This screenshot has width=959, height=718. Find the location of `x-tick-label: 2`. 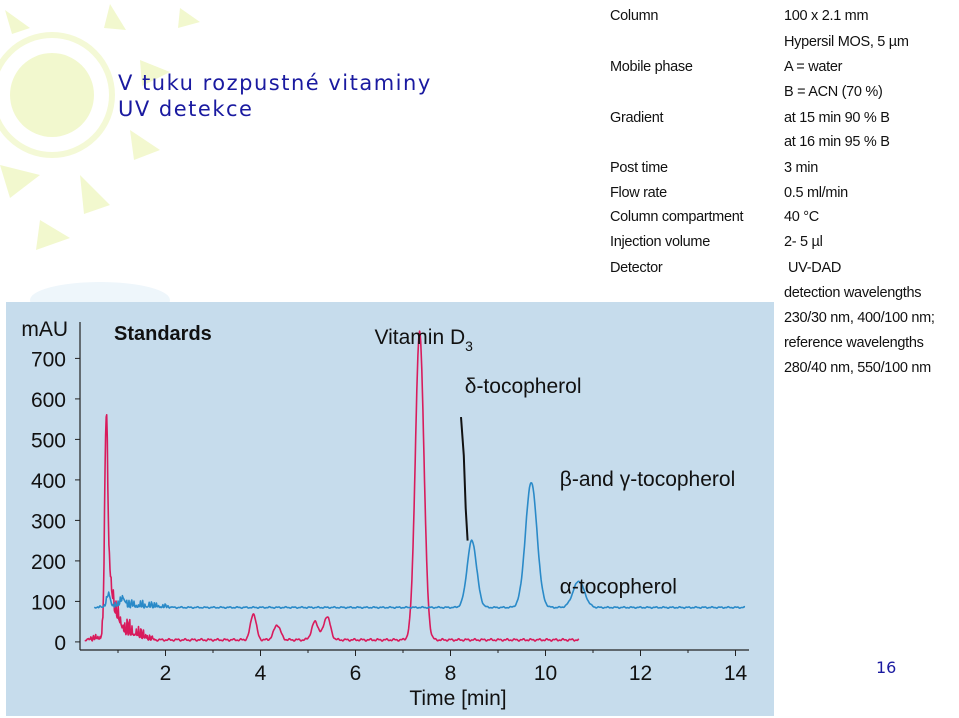

x-tick-label: 2 is located at coordinates (166, 673).